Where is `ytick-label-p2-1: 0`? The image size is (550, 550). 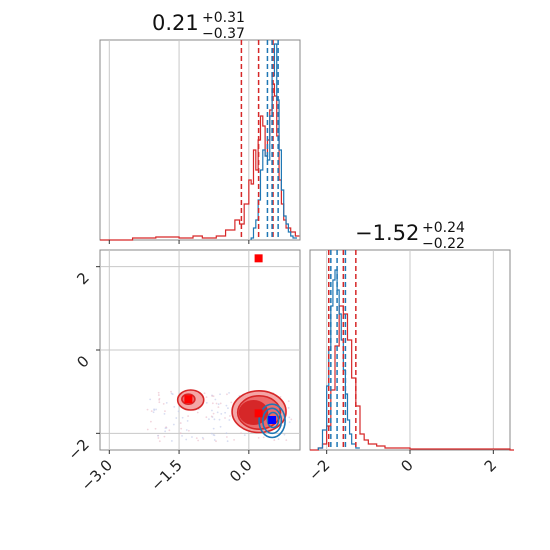
ytick-label-p2-1: 0 is located at coordinates (82, 361).